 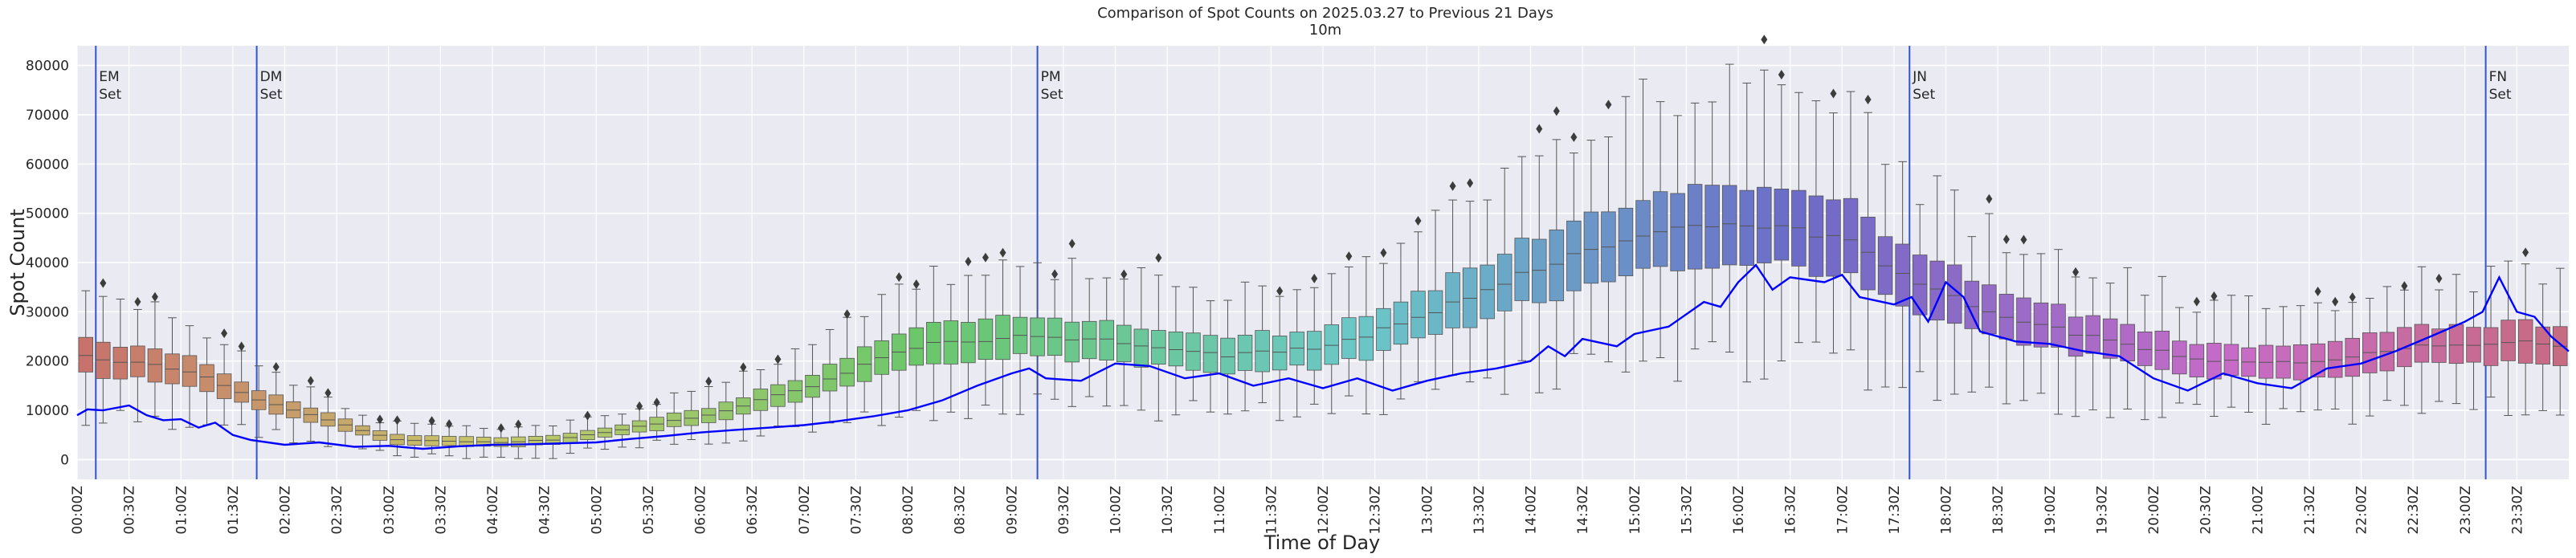 I want to click on event-label-name: JN, so click(x=1919, y=77).